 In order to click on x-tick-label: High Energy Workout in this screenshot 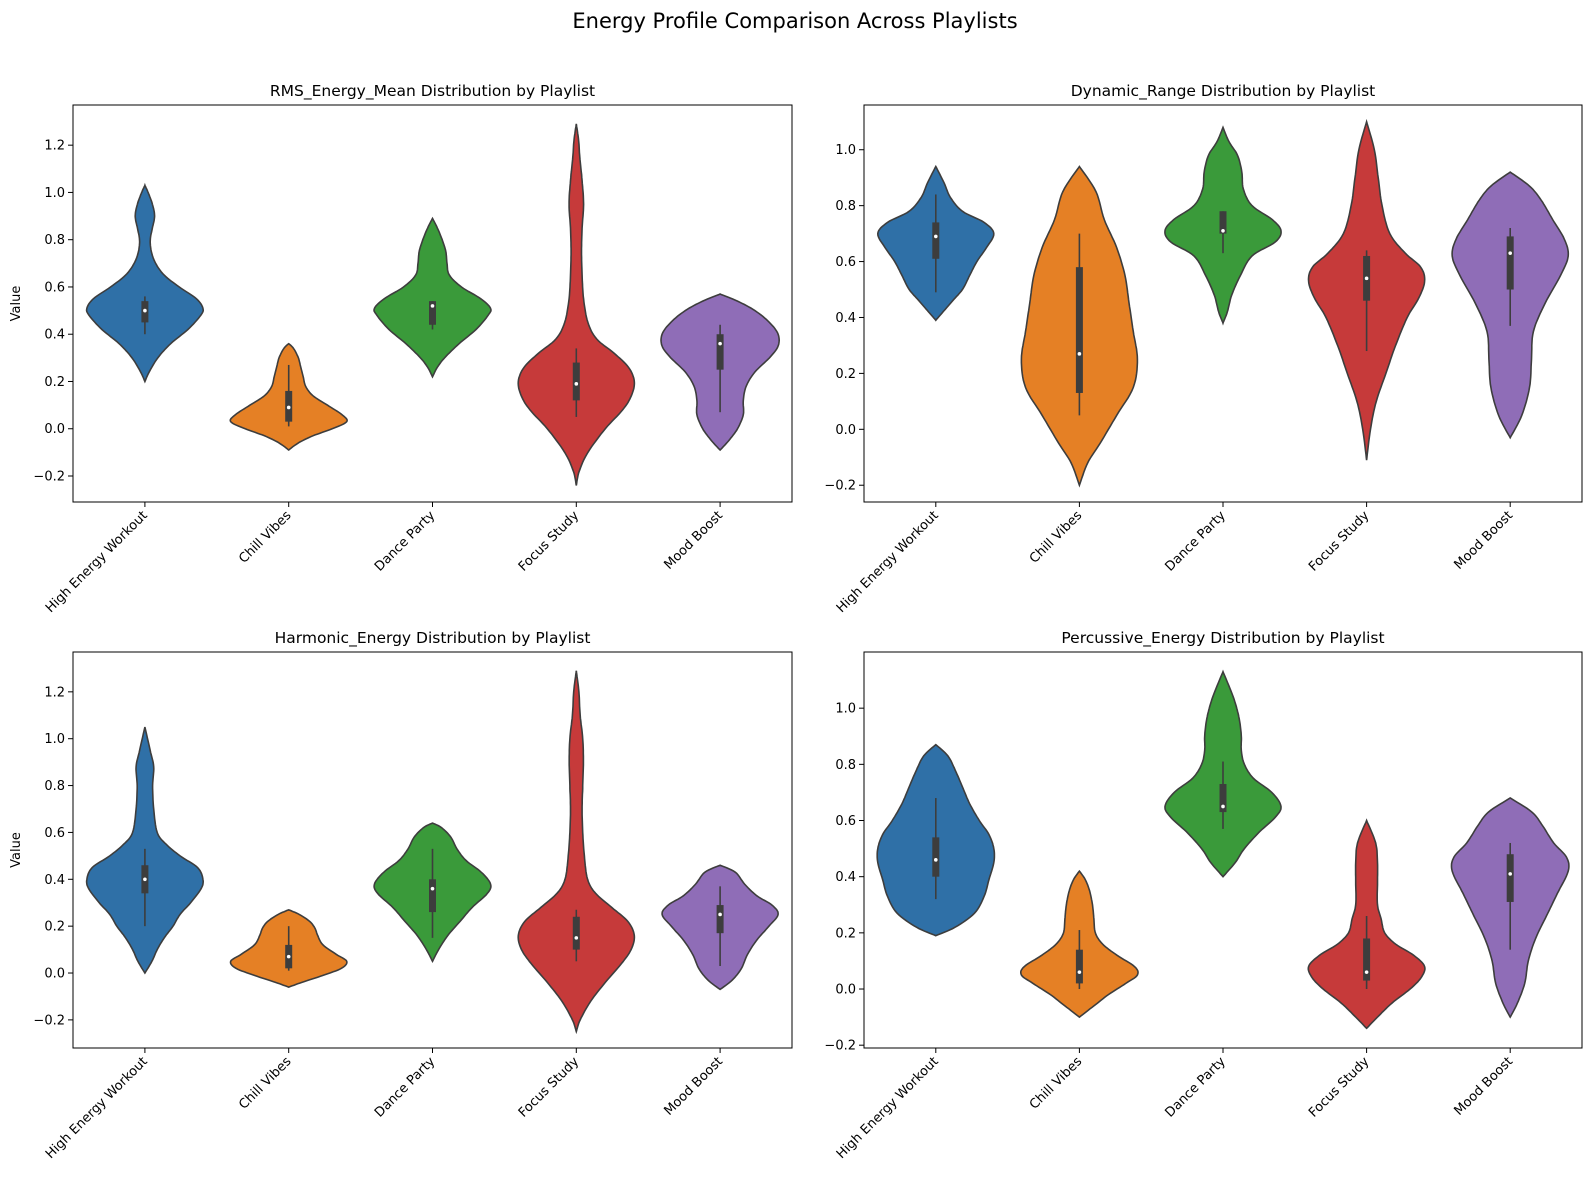, I will do `click(97, 562)`.